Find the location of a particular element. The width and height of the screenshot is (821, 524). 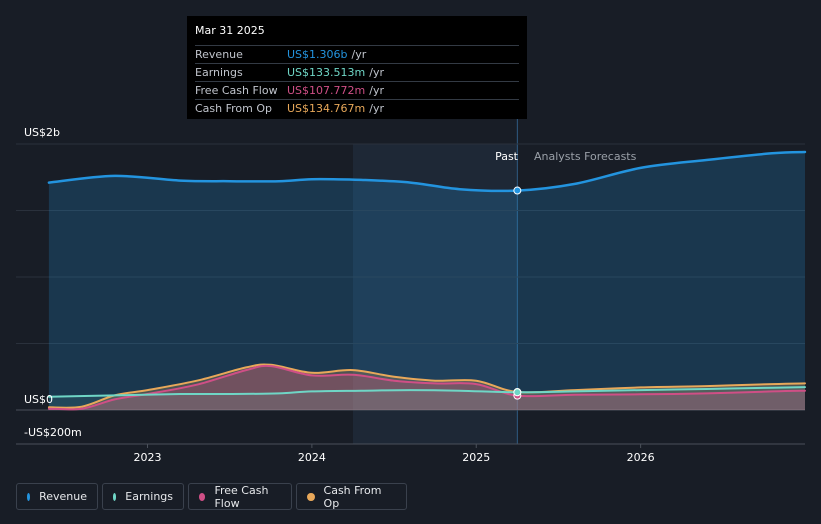

x-axis-ticks: 2023 2024 2025 2026 is located at coordinates (394, 454).